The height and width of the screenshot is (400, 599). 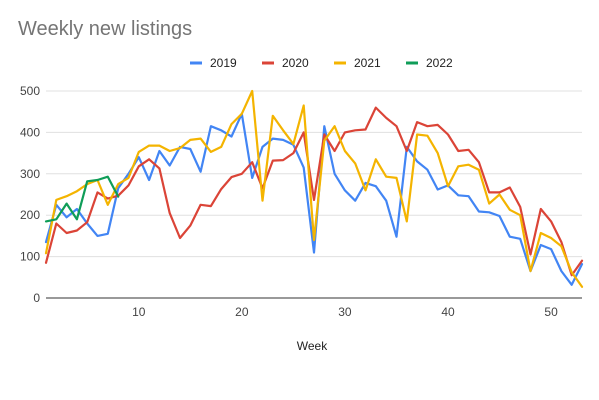 I want to click on x-axis-title: Week, so click(x=312, y=346).